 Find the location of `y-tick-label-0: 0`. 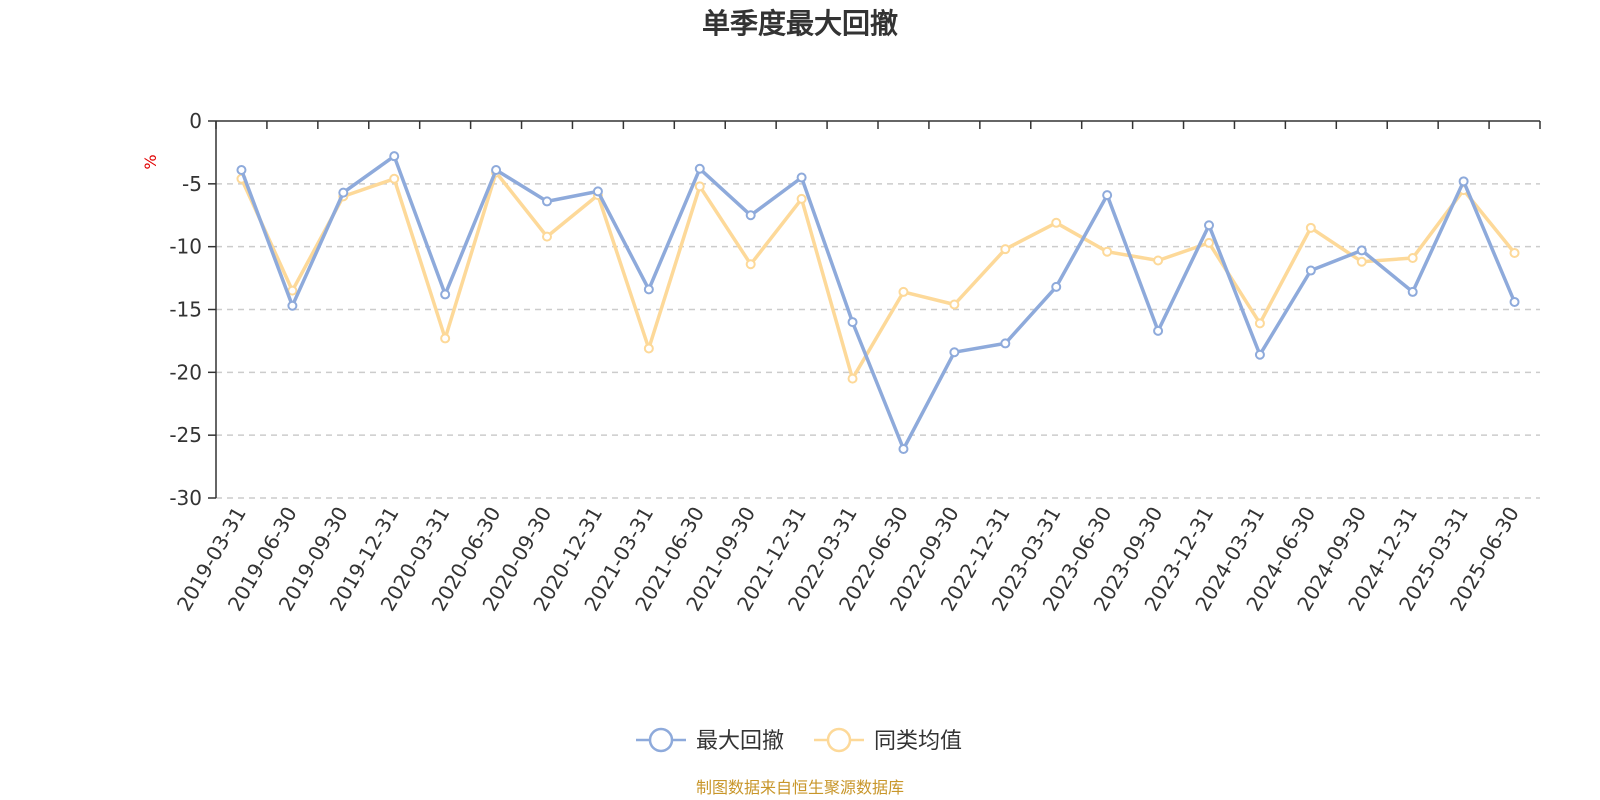

y-tick-label-0: 0 is located at coordinates (195, 121).